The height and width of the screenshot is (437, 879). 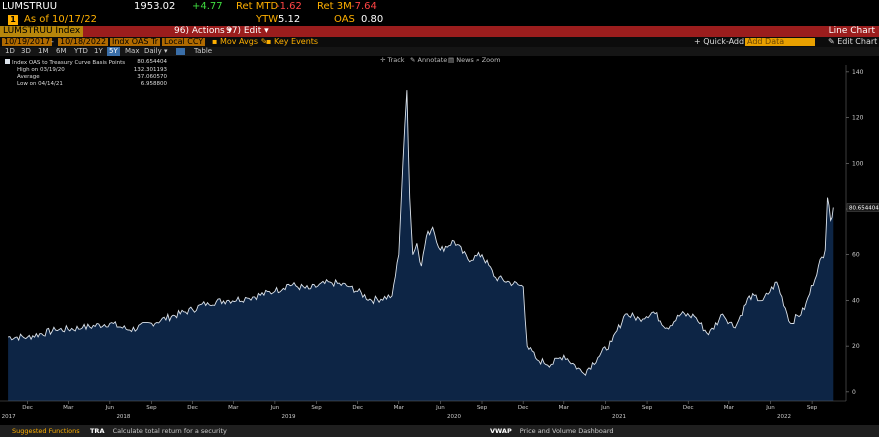 What do you see at coordinates (203, 51) in the screenshot?
I see `table-button: Table` at bounding box center [203, 51].